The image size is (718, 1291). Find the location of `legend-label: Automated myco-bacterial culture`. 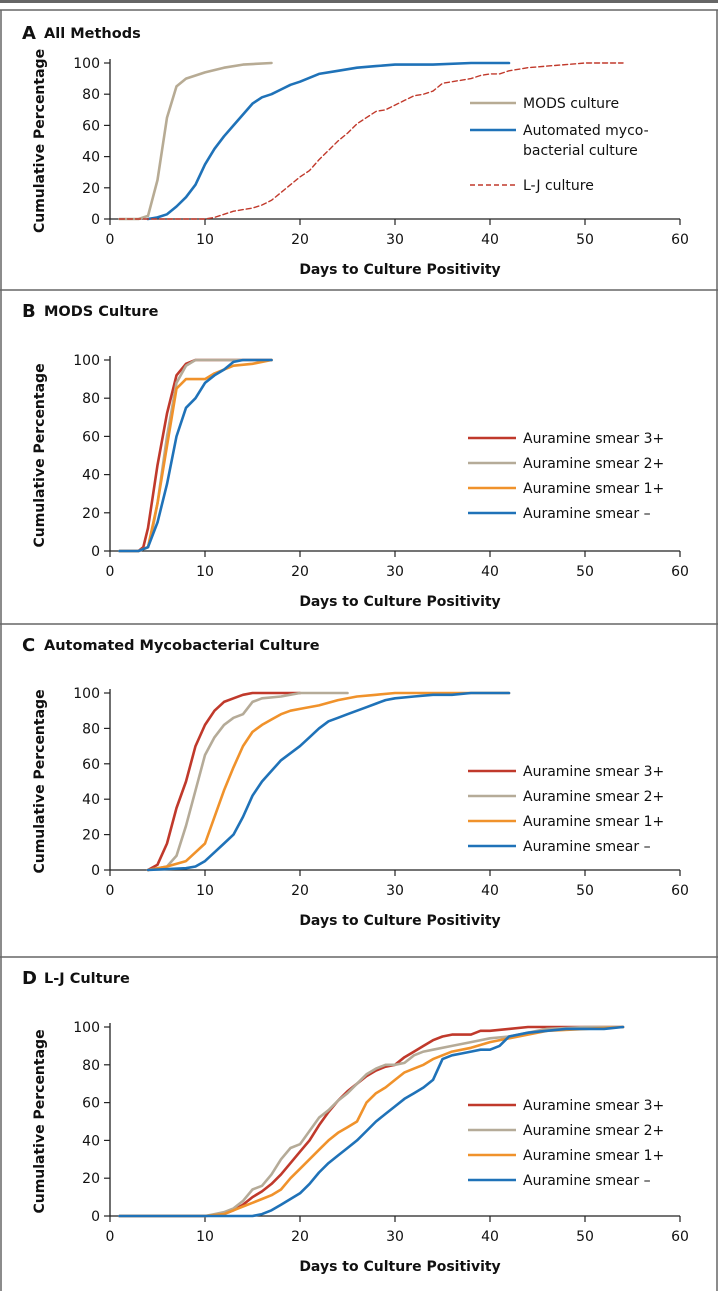

legend-label: Automated myco-bacterial culture is located at coordinates (586, 141).